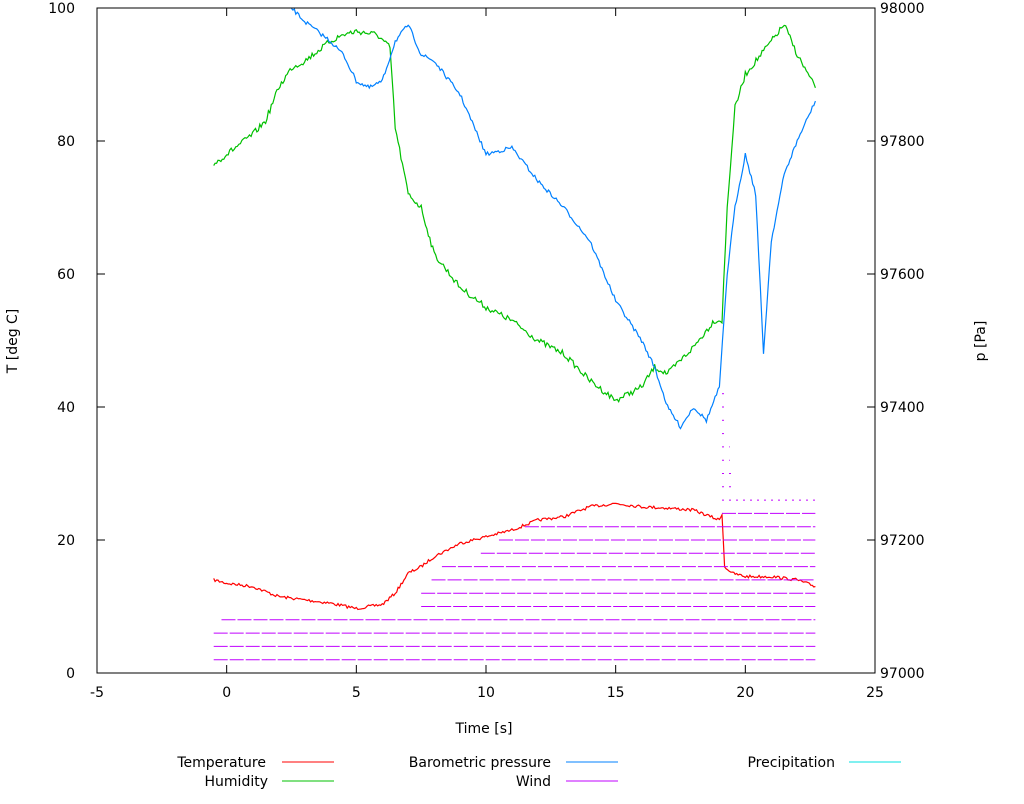 The height and width of the screenshot is (804, 1024). What do you see at coordinates (875, 693) in the screenshot?
I see `x-tick-label: 25` at bounding box center [875, 693].